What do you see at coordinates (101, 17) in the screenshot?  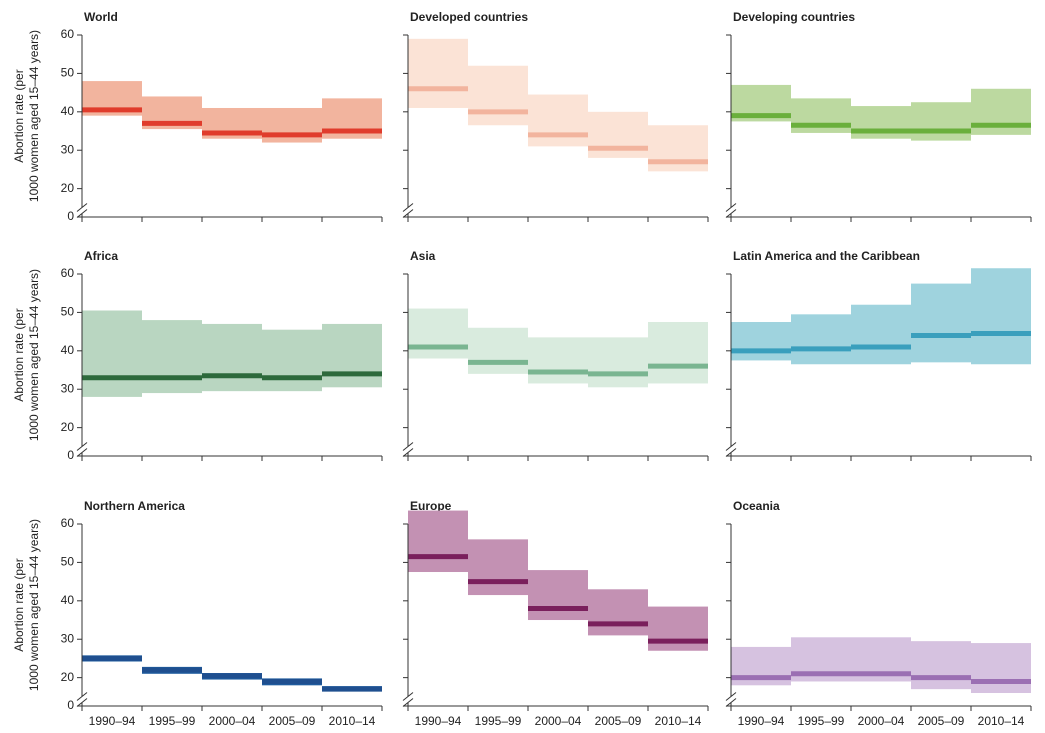 I see `panel-title: World` at bounding box center [101, 17].